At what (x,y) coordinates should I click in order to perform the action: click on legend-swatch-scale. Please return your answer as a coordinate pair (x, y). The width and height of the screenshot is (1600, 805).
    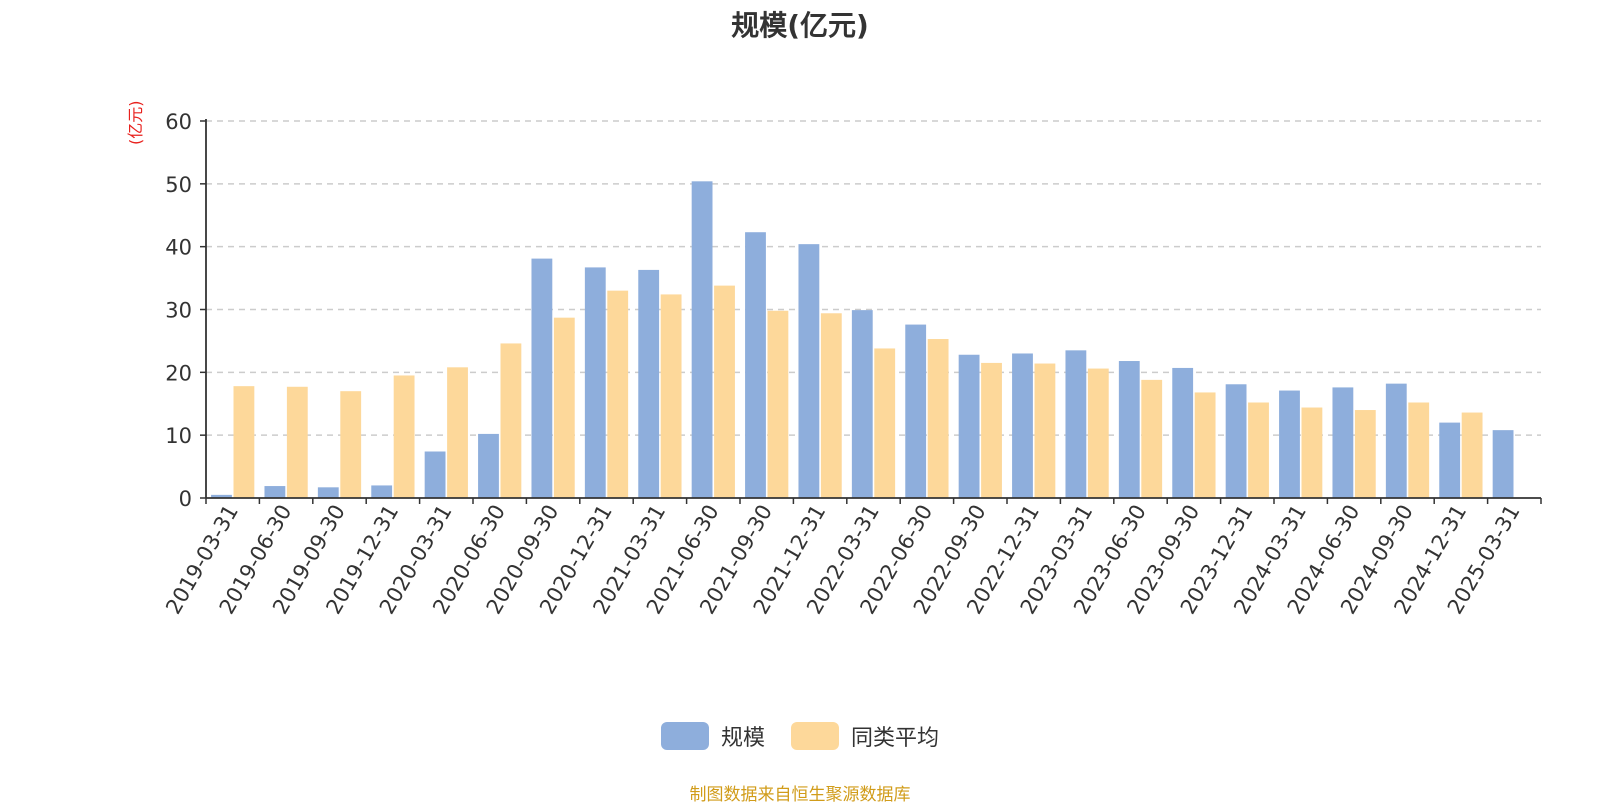
    Looking at the image, I should click on (684, 736).